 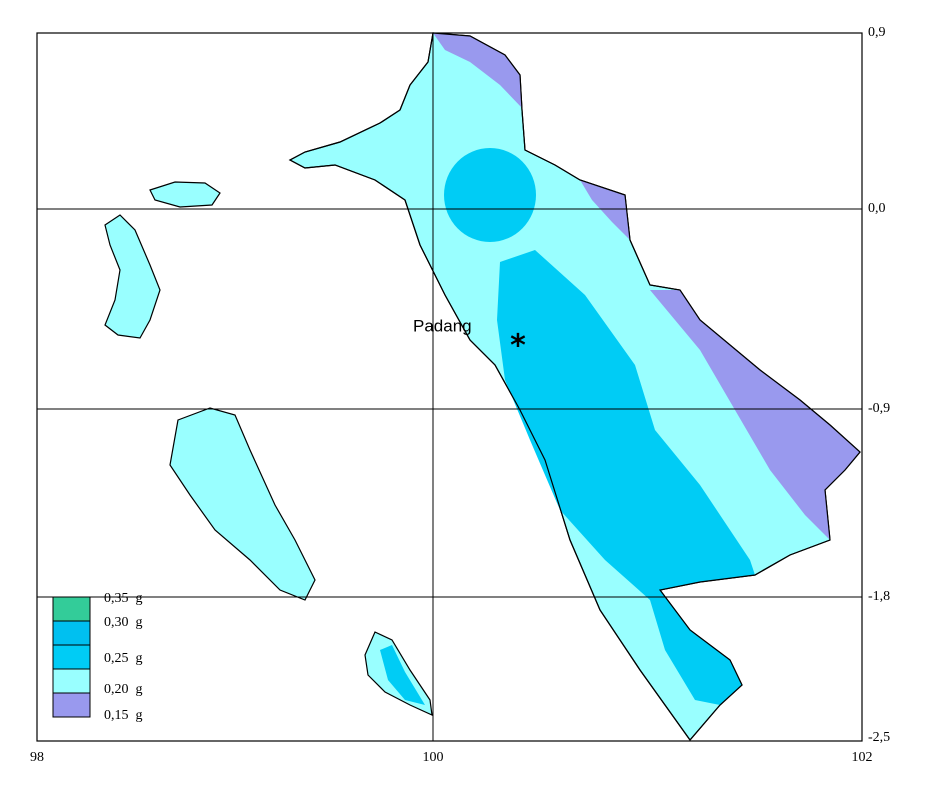 I want to click on y-label: 0,9, so click(x=877, y=32).